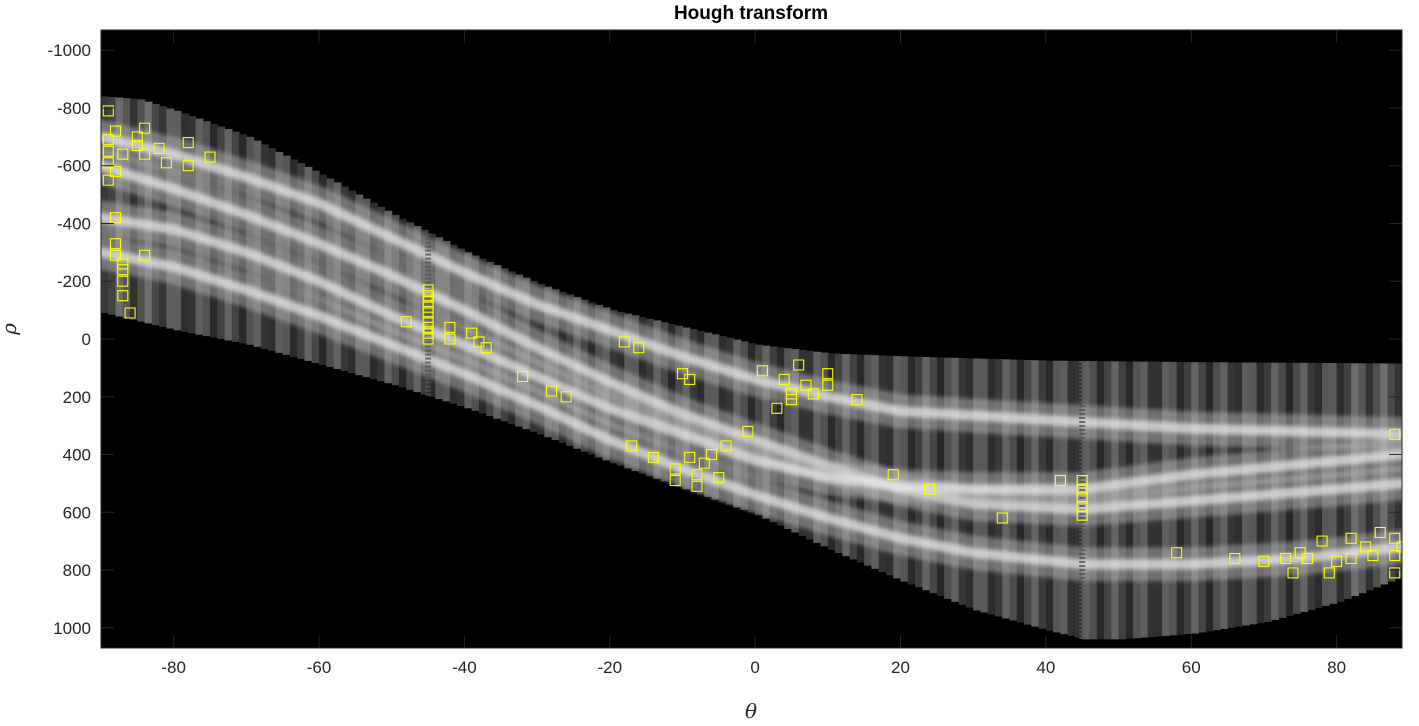 The height and width of the screenshot is (726, 1419). Describe the element at coordinates (464, 667) in the screenshot. I see `x-tick-label: -40` at that location.